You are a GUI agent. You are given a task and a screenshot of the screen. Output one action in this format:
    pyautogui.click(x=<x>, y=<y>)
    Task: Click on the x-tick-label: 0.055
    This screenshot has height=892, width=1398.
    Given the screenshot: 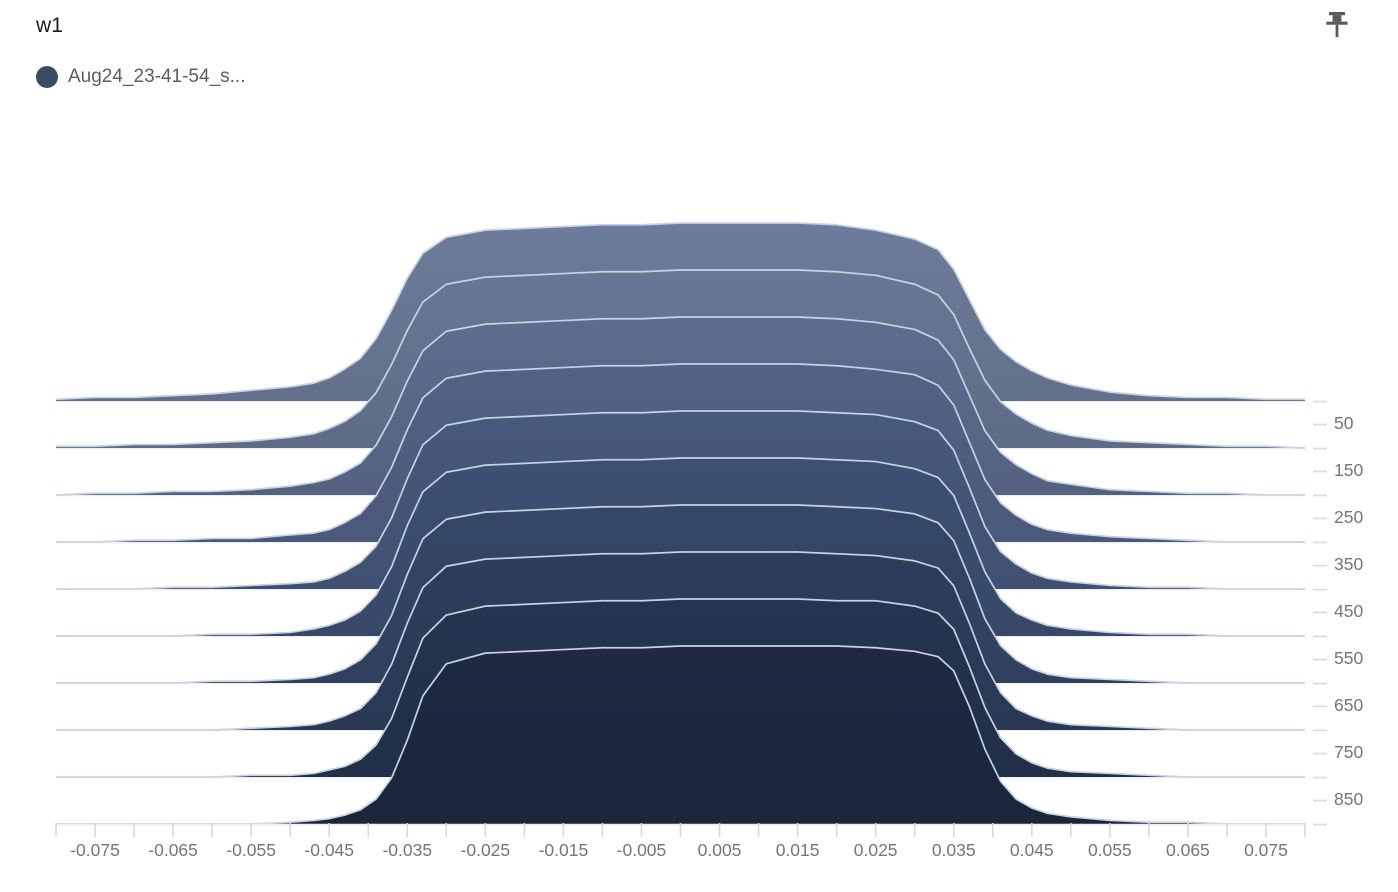 What is the action you would take?
    pyautogui.click(x=1110, y=850)
    